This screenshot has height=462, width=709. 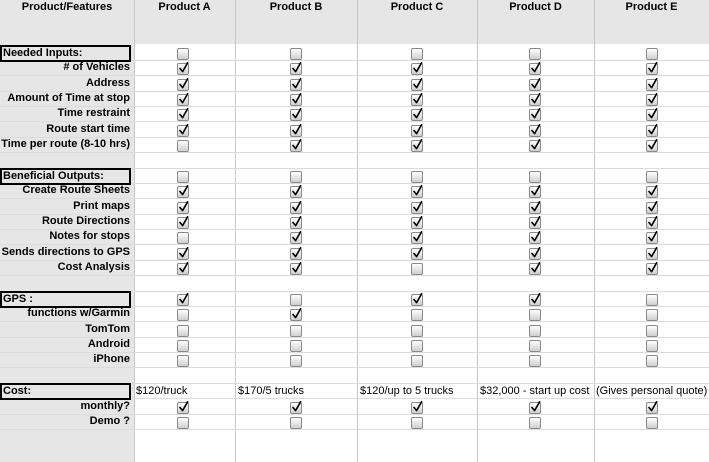 What do you see at coordinates (65, 144) in the screenshot?
I see `row-label: Time per route (8-10 hrs)` at bounding box center [65, 144].